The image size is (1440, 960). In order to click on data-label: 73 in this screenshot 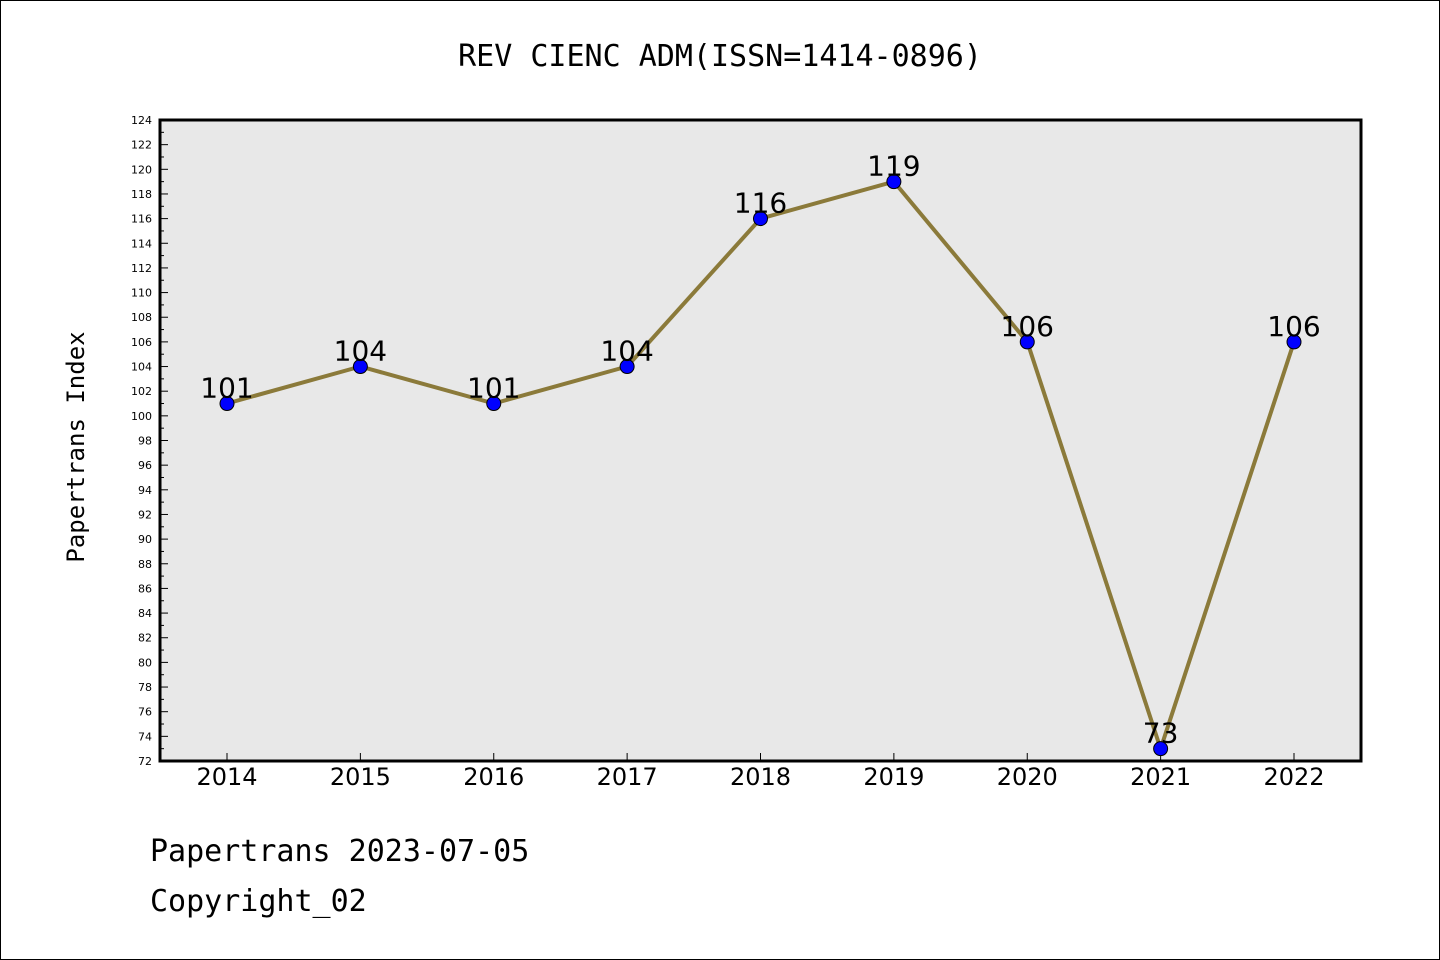, I will do `click(1161, 733)`.